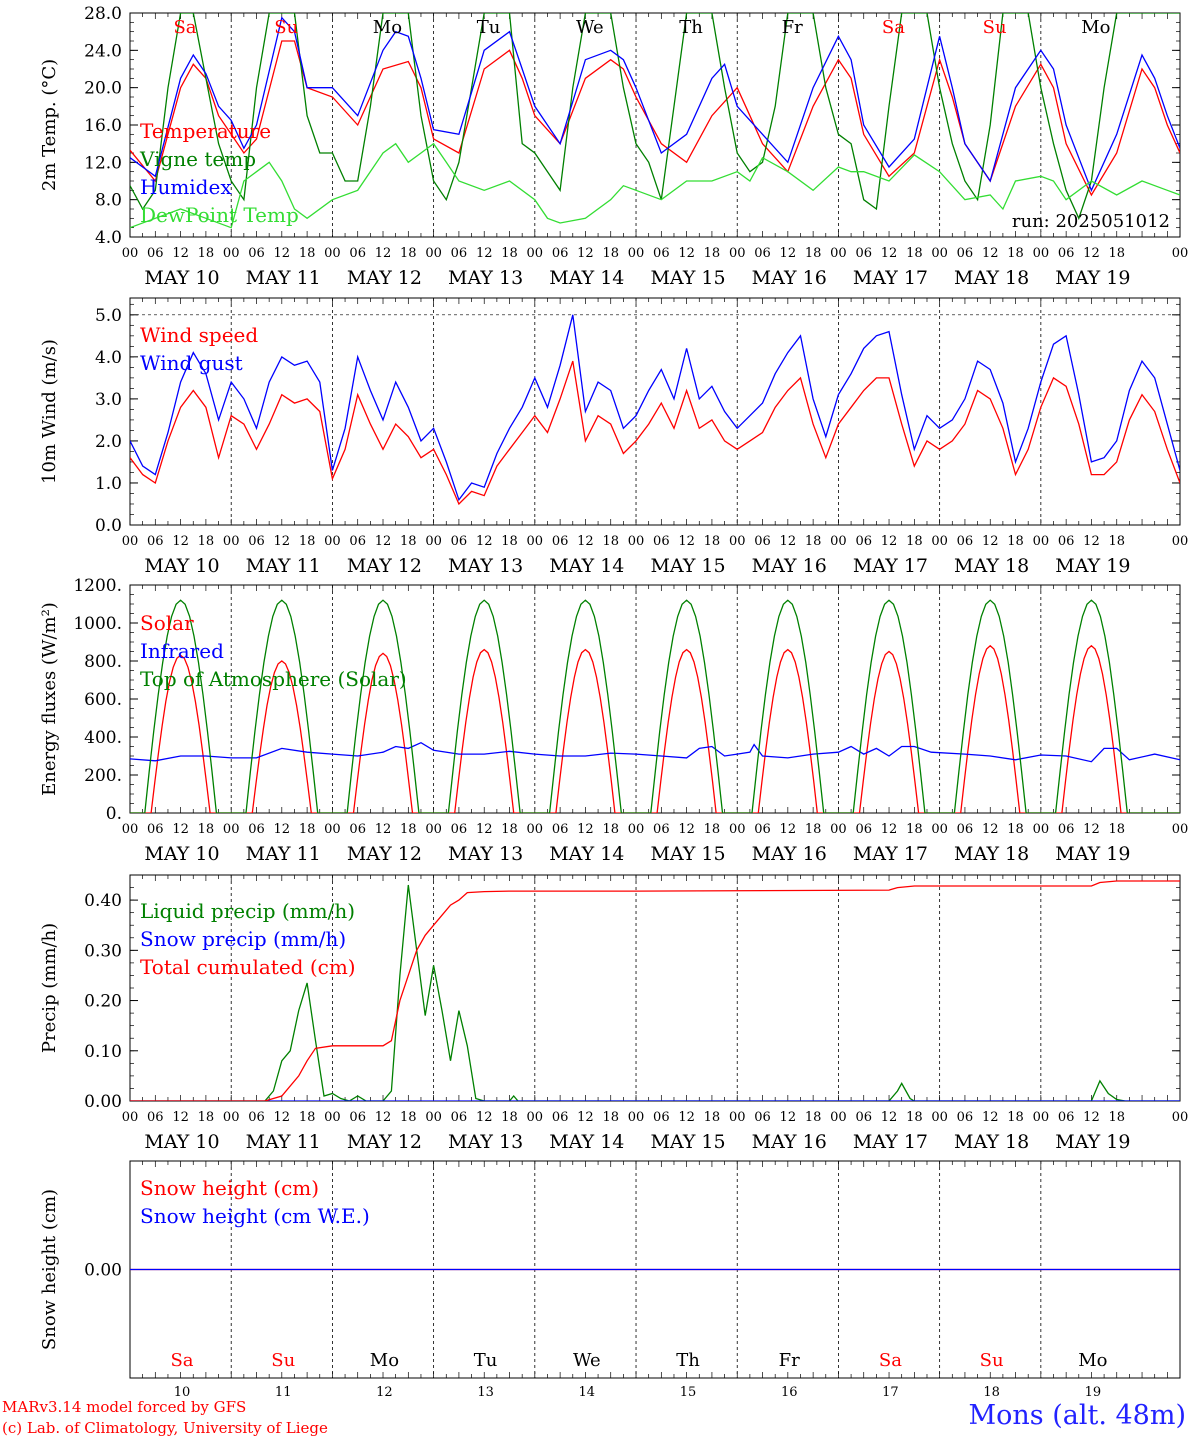  Describe the element at coordinates (108, 484) in the screenshot. I see `y-tick-label: 1.0` at that location.